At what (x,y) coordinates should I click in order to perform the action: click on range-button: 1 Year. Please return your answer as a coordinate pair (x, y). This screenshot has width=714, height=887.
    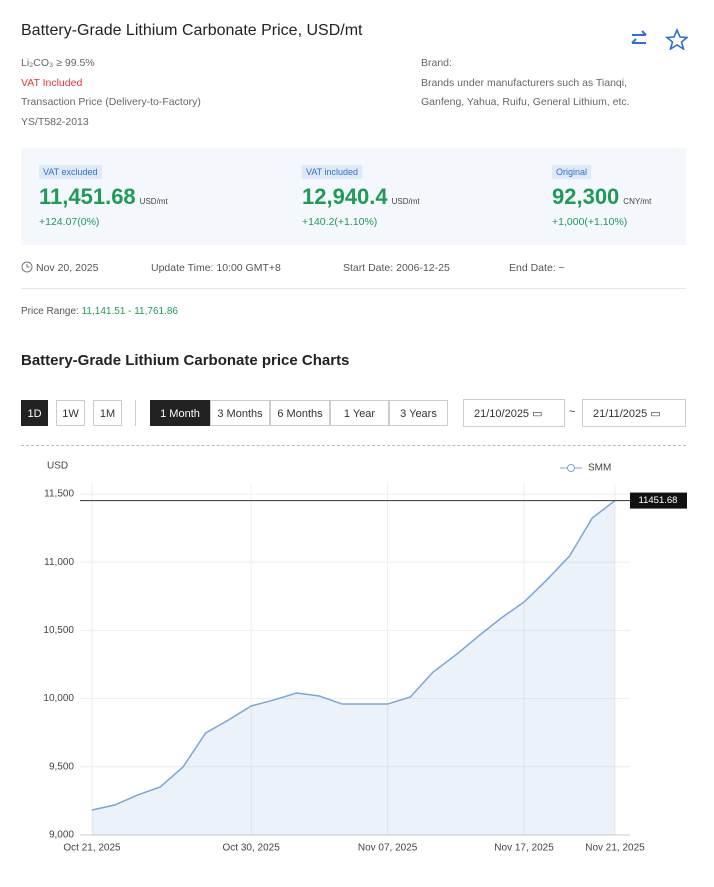
    Looking at the image, I should click on (359, 413).